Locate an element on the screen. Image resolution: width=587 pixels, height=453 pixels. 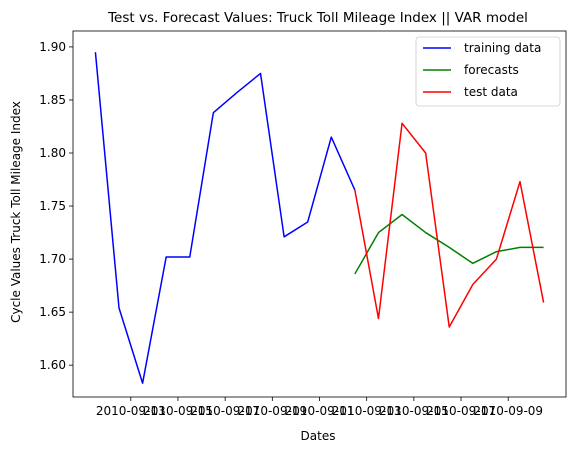
x-tick-label: 2010-09-11 is located at coordinates (320, 411).